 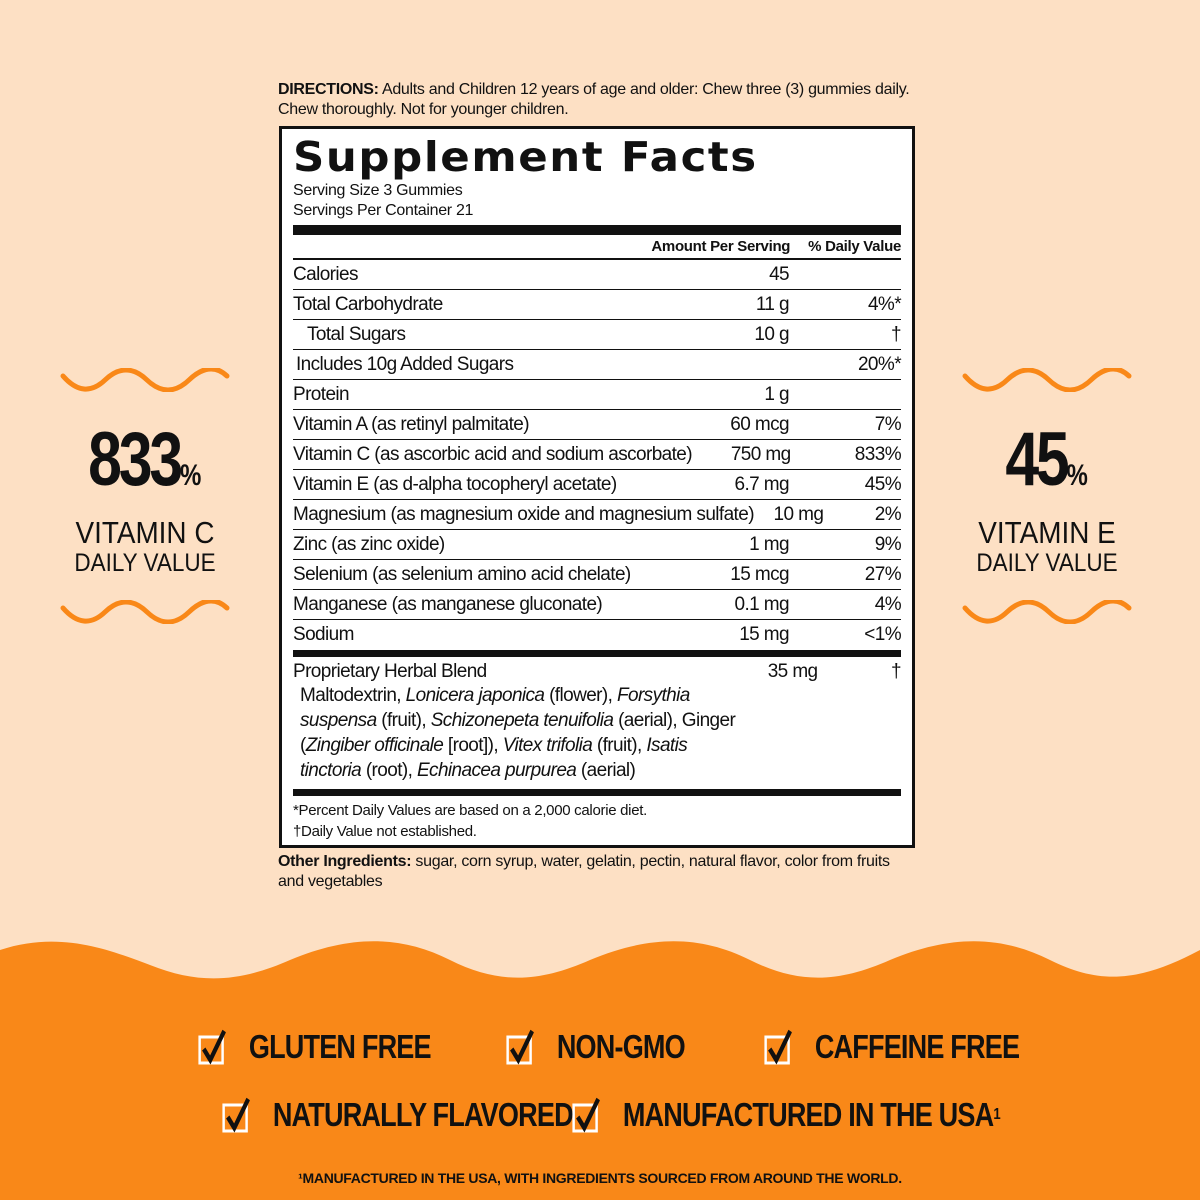 What do you see at coordinates (879, 364) in the screenshot?
I see `nutrient-dv: 20%*` at bounding box center [879, 364].